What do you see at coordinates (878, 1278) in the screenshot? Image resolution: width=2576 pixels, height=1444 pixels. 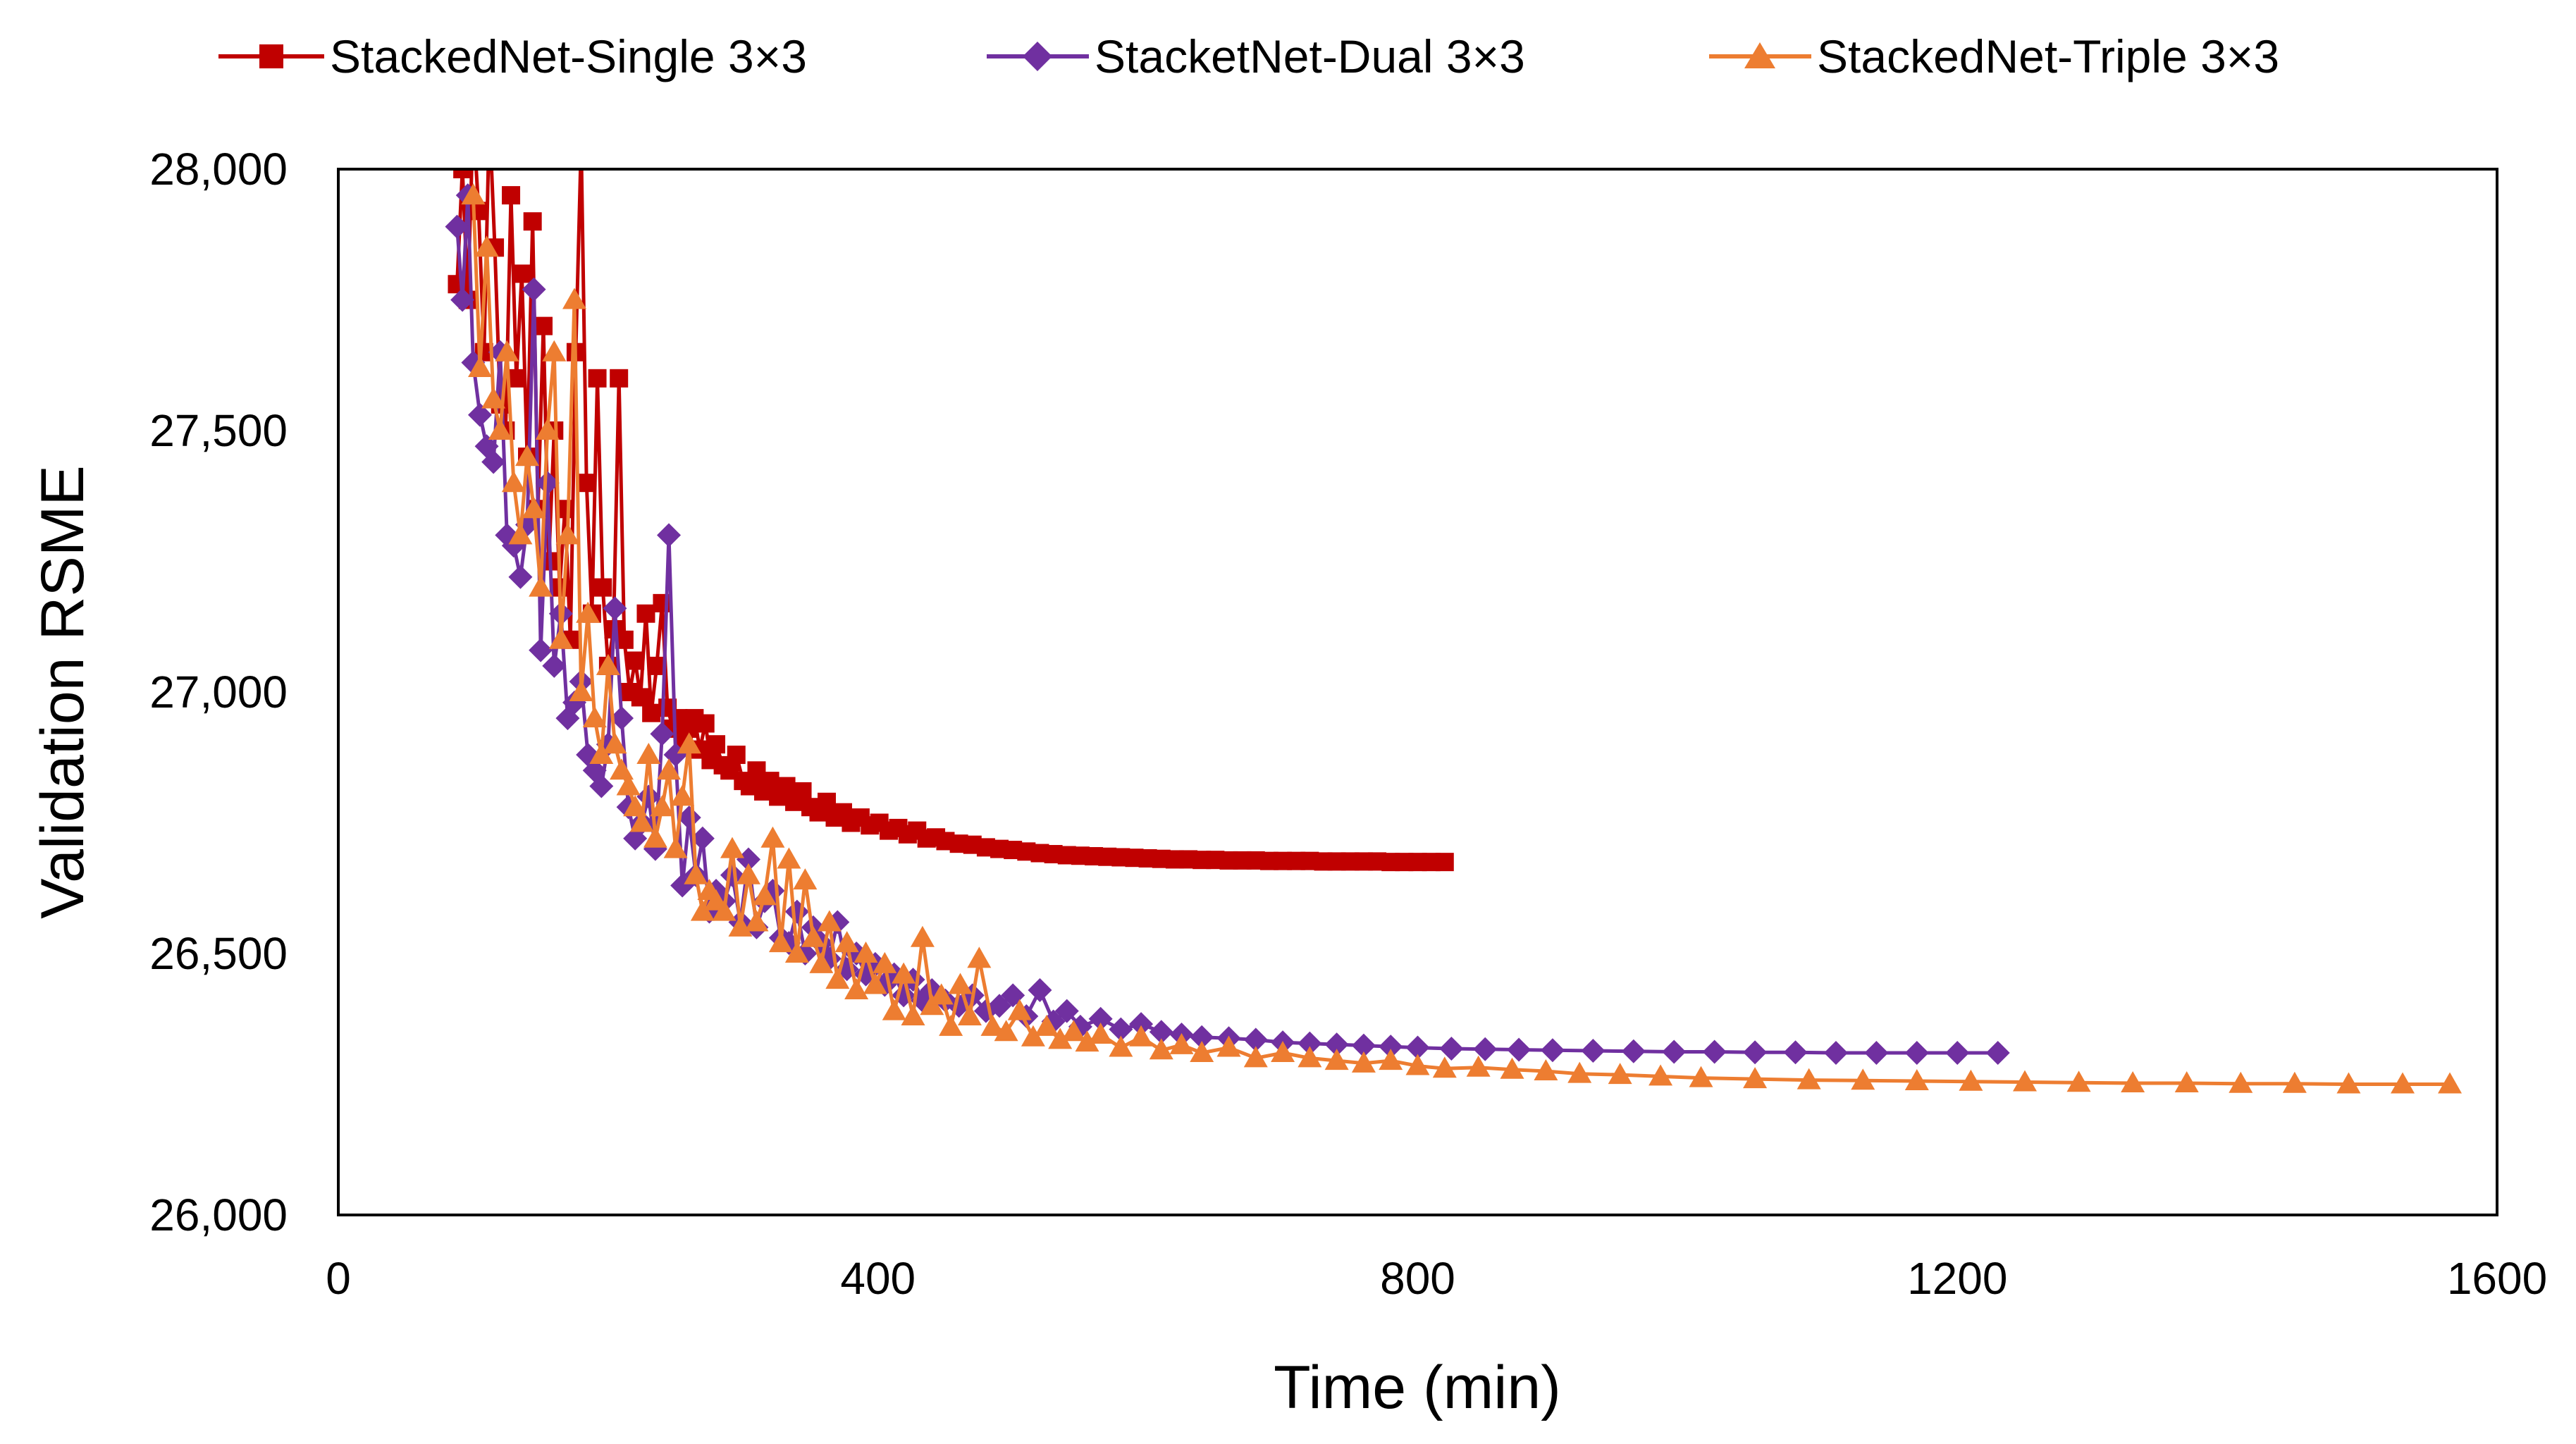 I see `x-tick-label: 400` at bounding box center [878, 1278].